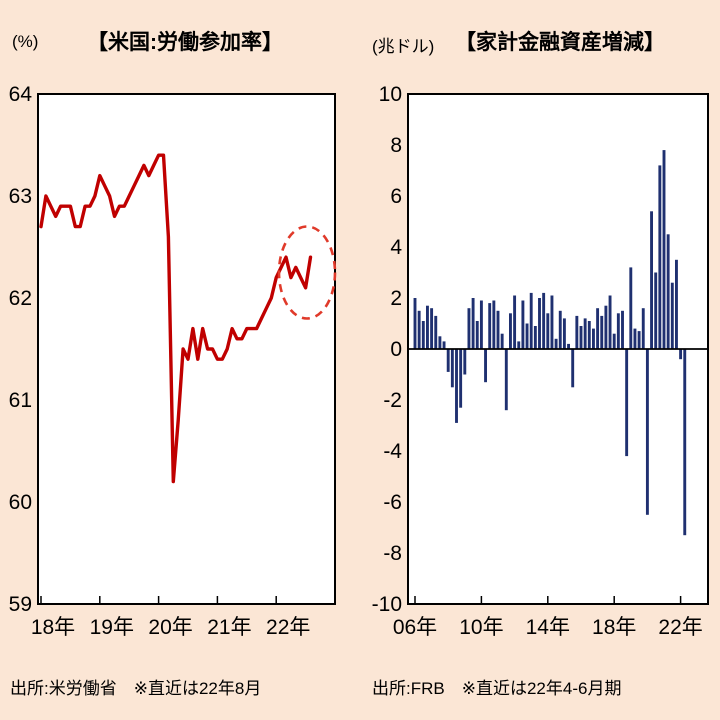 This screenshot has height=720, width=720. I want to click on left-x-axis-labels: 18年 19年 20年 21年 22年, so click(170, 617).